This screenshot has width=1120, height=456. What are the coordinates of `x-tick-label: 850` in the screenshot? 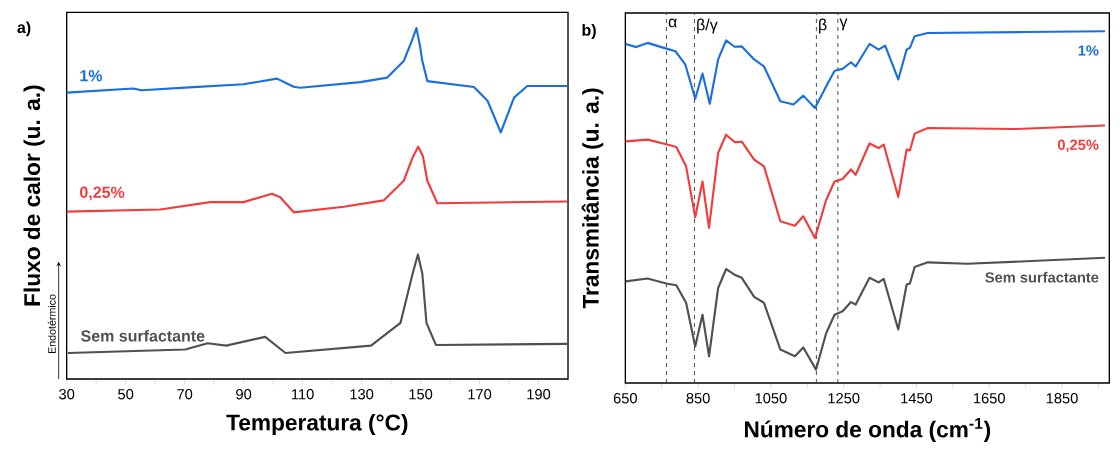 It's located at (698, 398).